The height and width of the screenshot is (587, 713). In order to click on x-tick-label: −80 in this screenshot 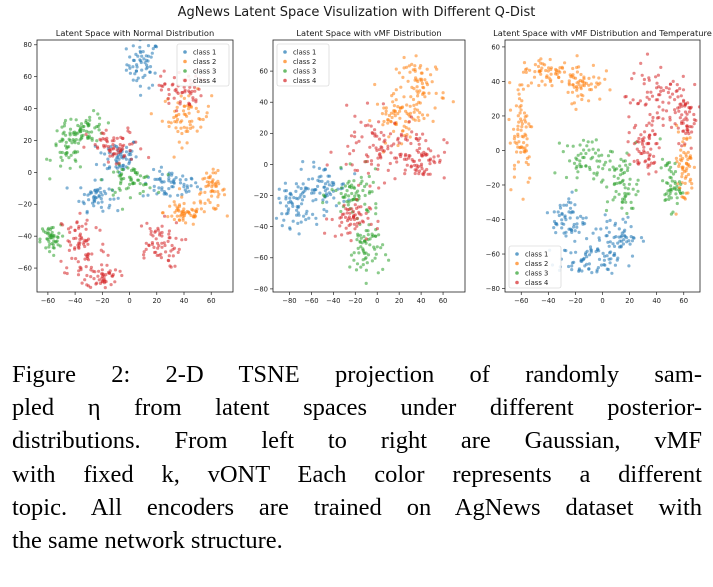, I will do `click(289, 301)`.